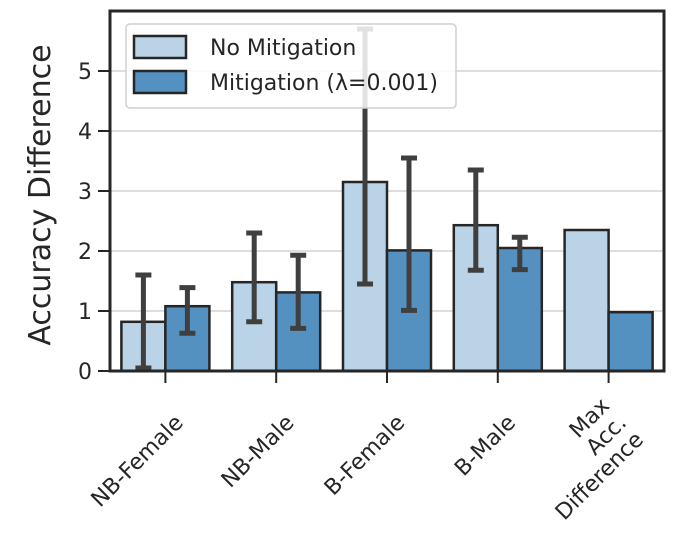 The width and height of the screenshot is (680, 548). I want to click on x-tick-label: NB-Male, so click(258, 452).